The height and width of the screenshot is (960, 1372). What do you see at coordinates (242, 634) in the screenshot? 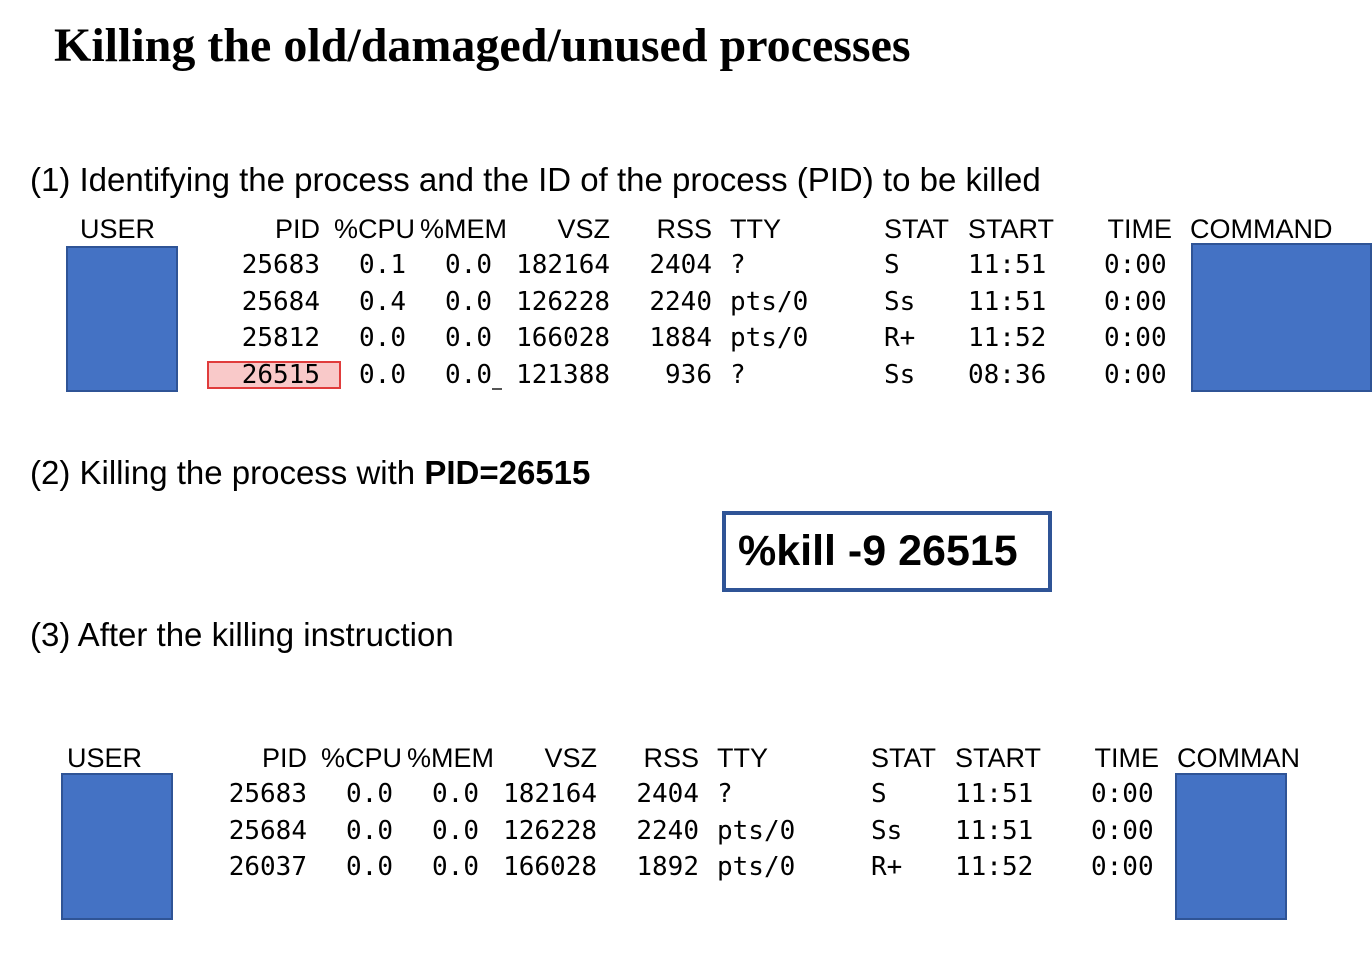
I see `step3-label: (3) After the killing instruction` at bounding box center [242, 634].